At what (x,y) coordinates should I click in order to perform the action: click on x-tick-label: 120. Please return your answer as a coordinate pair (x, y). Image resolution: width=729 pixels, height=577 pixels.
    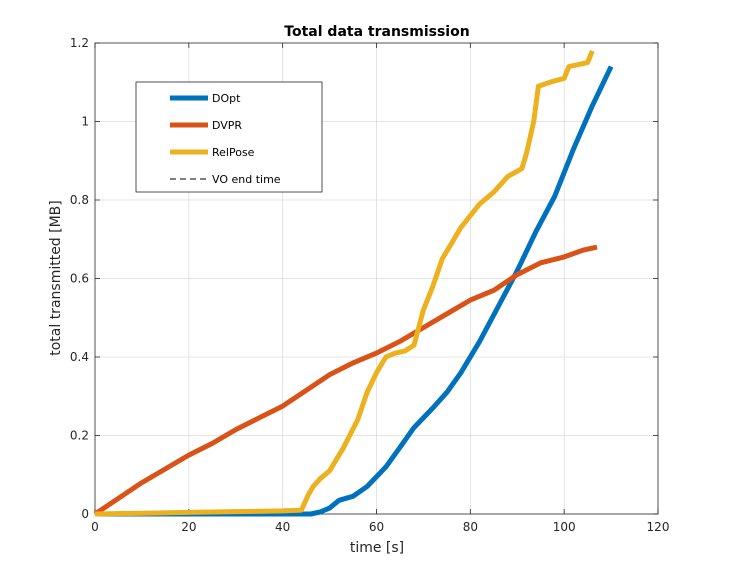
    Looking at the image, I should click on (658, 527).